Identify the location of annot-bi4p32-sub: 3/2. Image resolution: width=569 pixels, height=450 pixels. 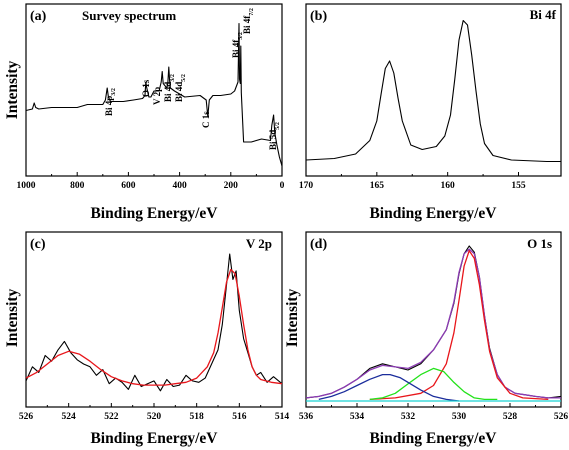
(114, 92).